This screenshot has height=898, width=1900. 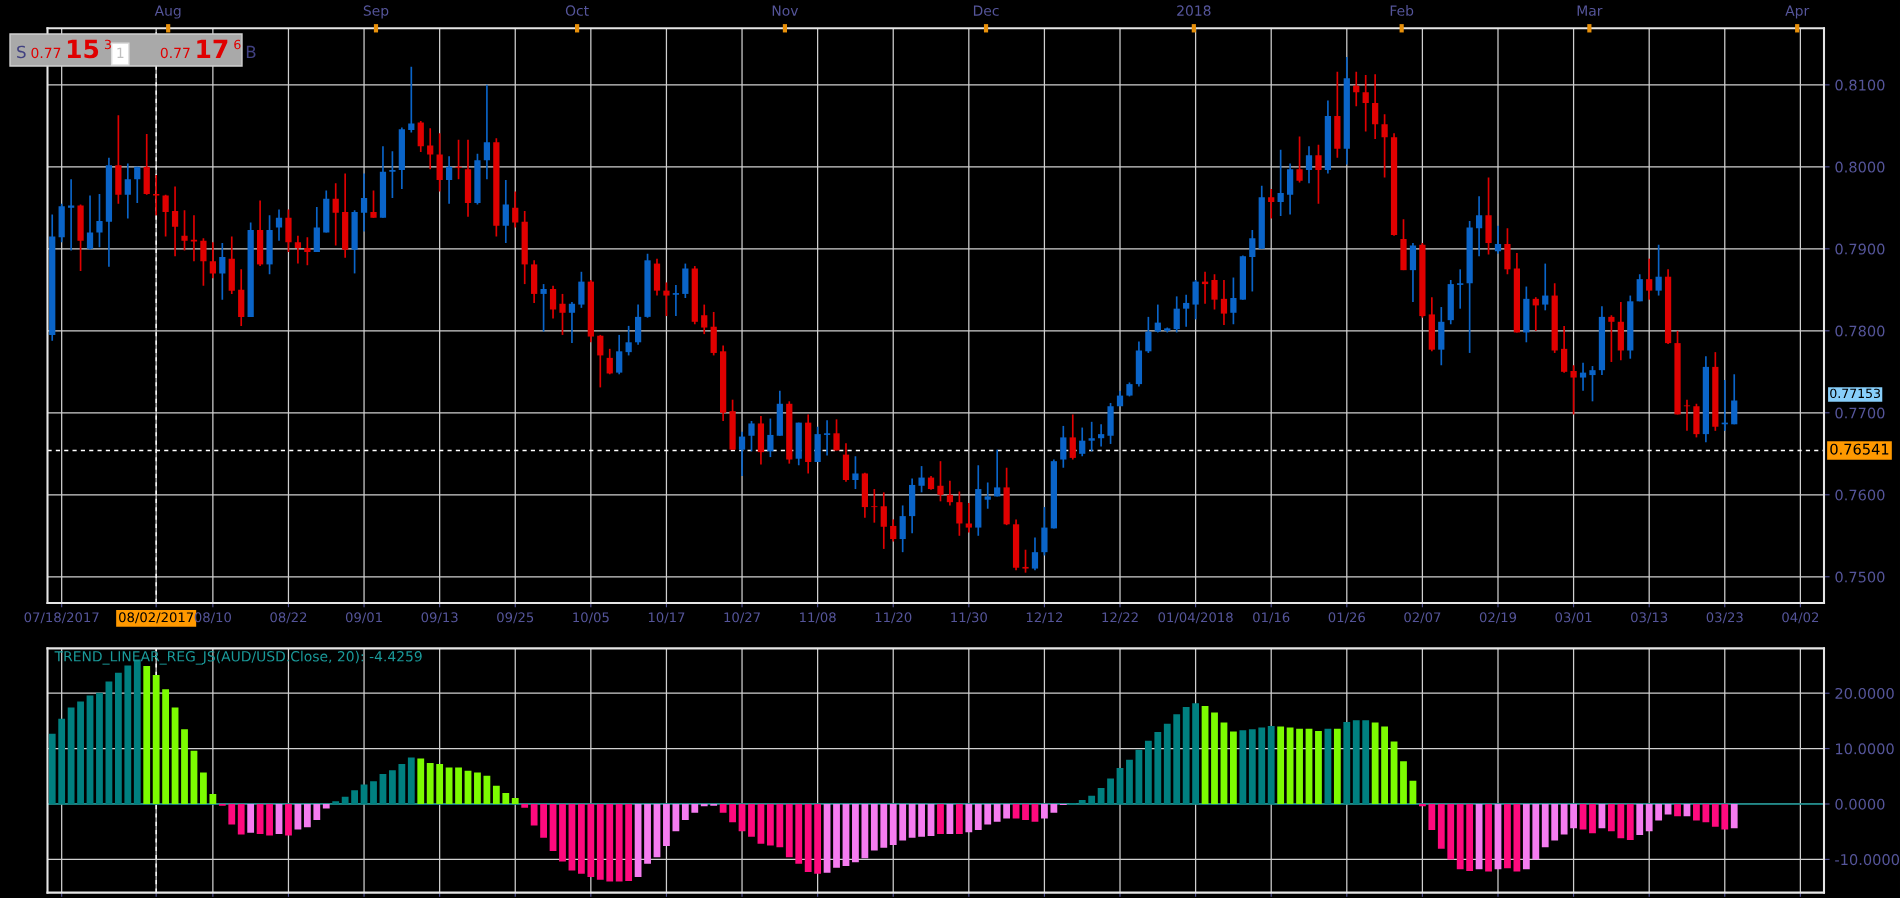 I want to click on x2-tick-label: Feb, so click(x=1402, y=10).